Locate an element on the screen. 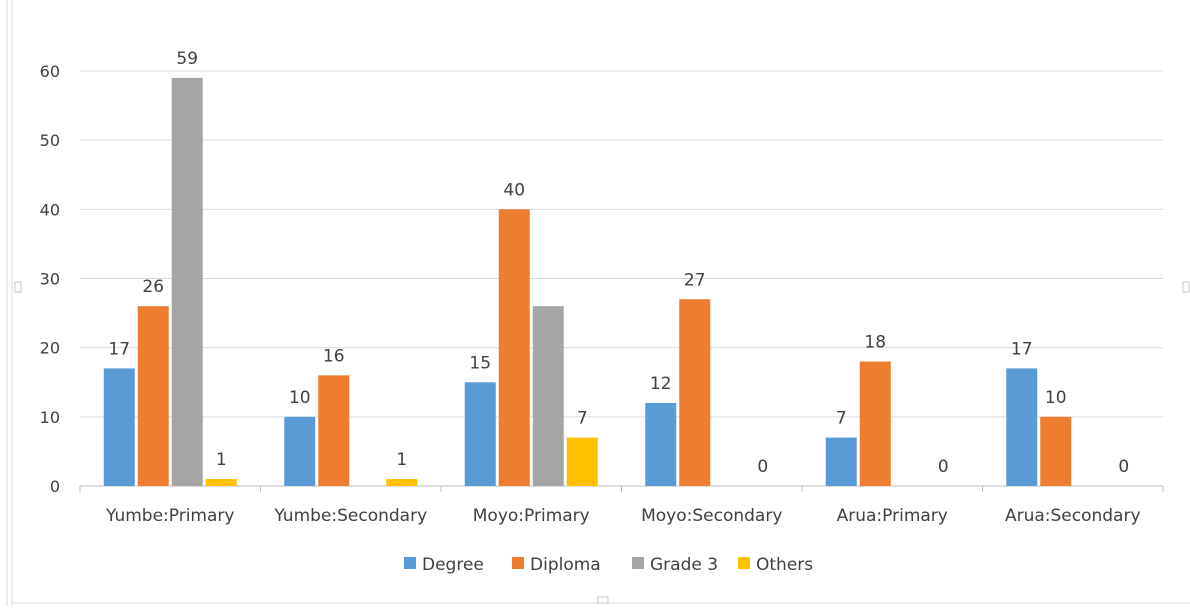 The height and width of the screenshot is (611, 1190). data-label: 59 is located at coordinates (187, 59).